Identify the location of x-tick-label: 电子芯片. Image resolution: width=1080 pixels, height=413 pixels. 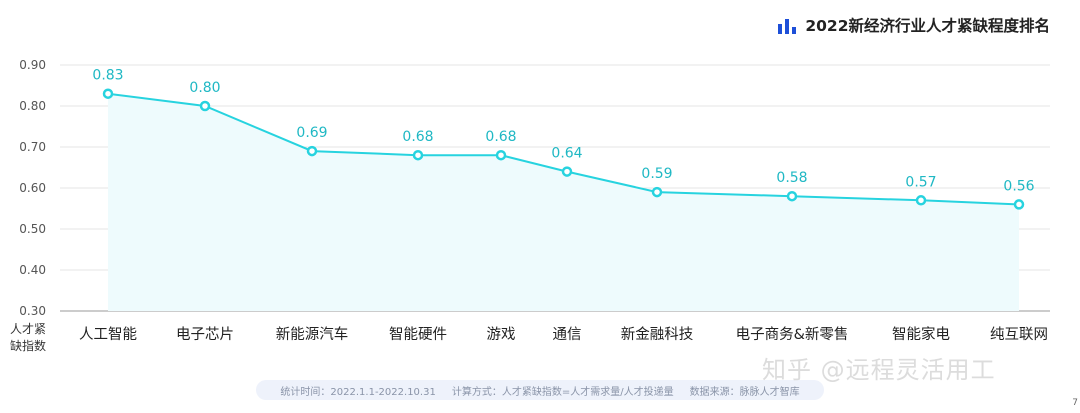
(205, 334).